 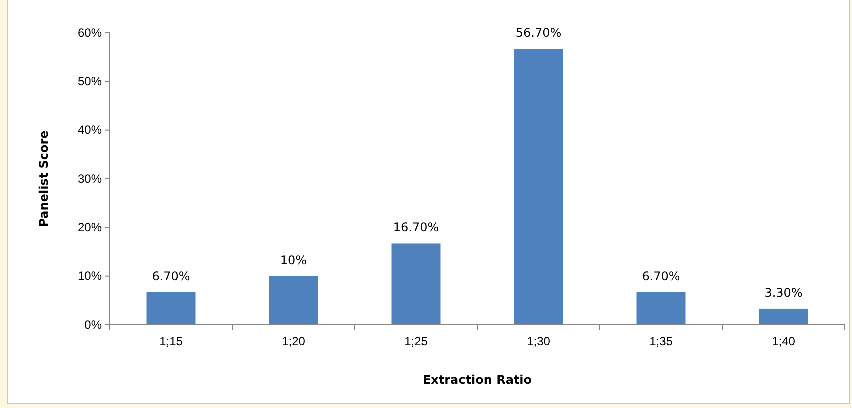 I want to click on y-tick-label: 20%, so click(x=90, y=227).